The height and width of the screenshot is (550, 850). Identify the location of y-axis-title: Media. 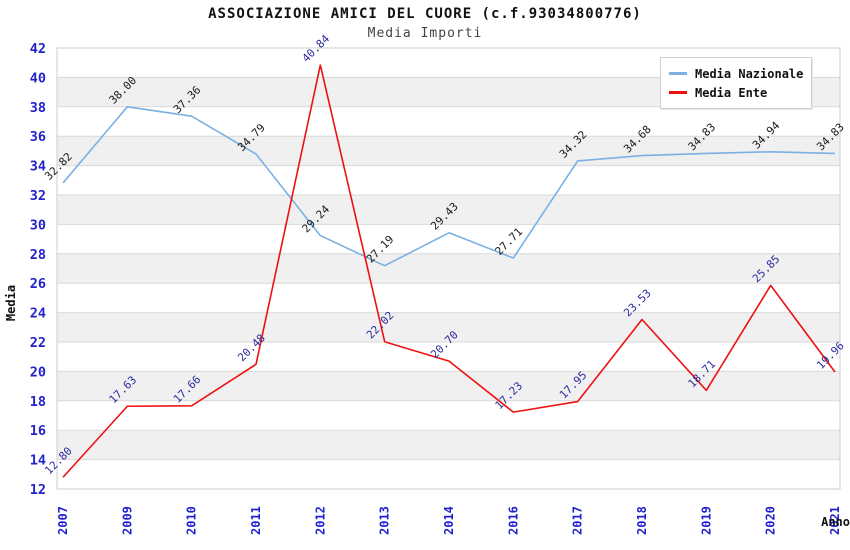
(11, 303).